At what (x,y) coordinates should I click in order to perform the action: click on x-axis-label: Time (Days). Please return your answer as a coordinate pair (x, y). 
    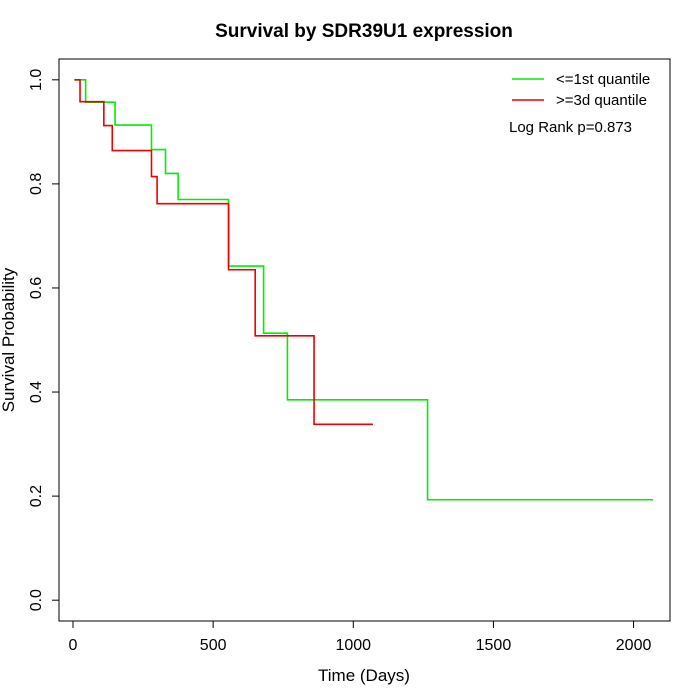
    Looking at the image, I should click on (364, 675).